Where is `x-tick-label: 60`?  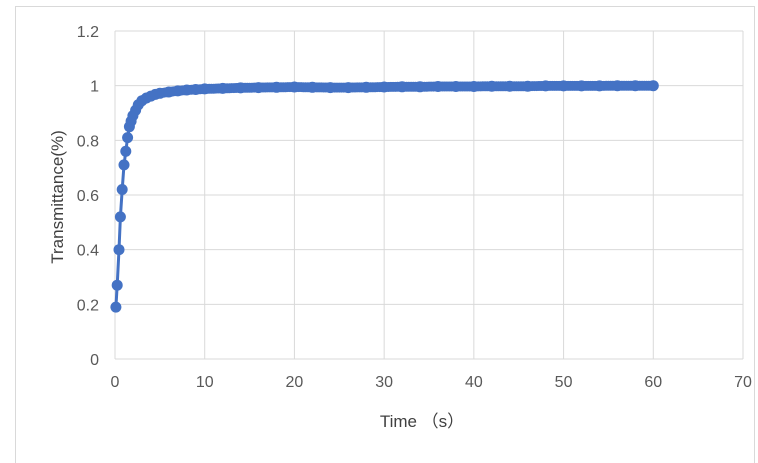 x-tick-label: 60 is located at coordinates (653, 382).